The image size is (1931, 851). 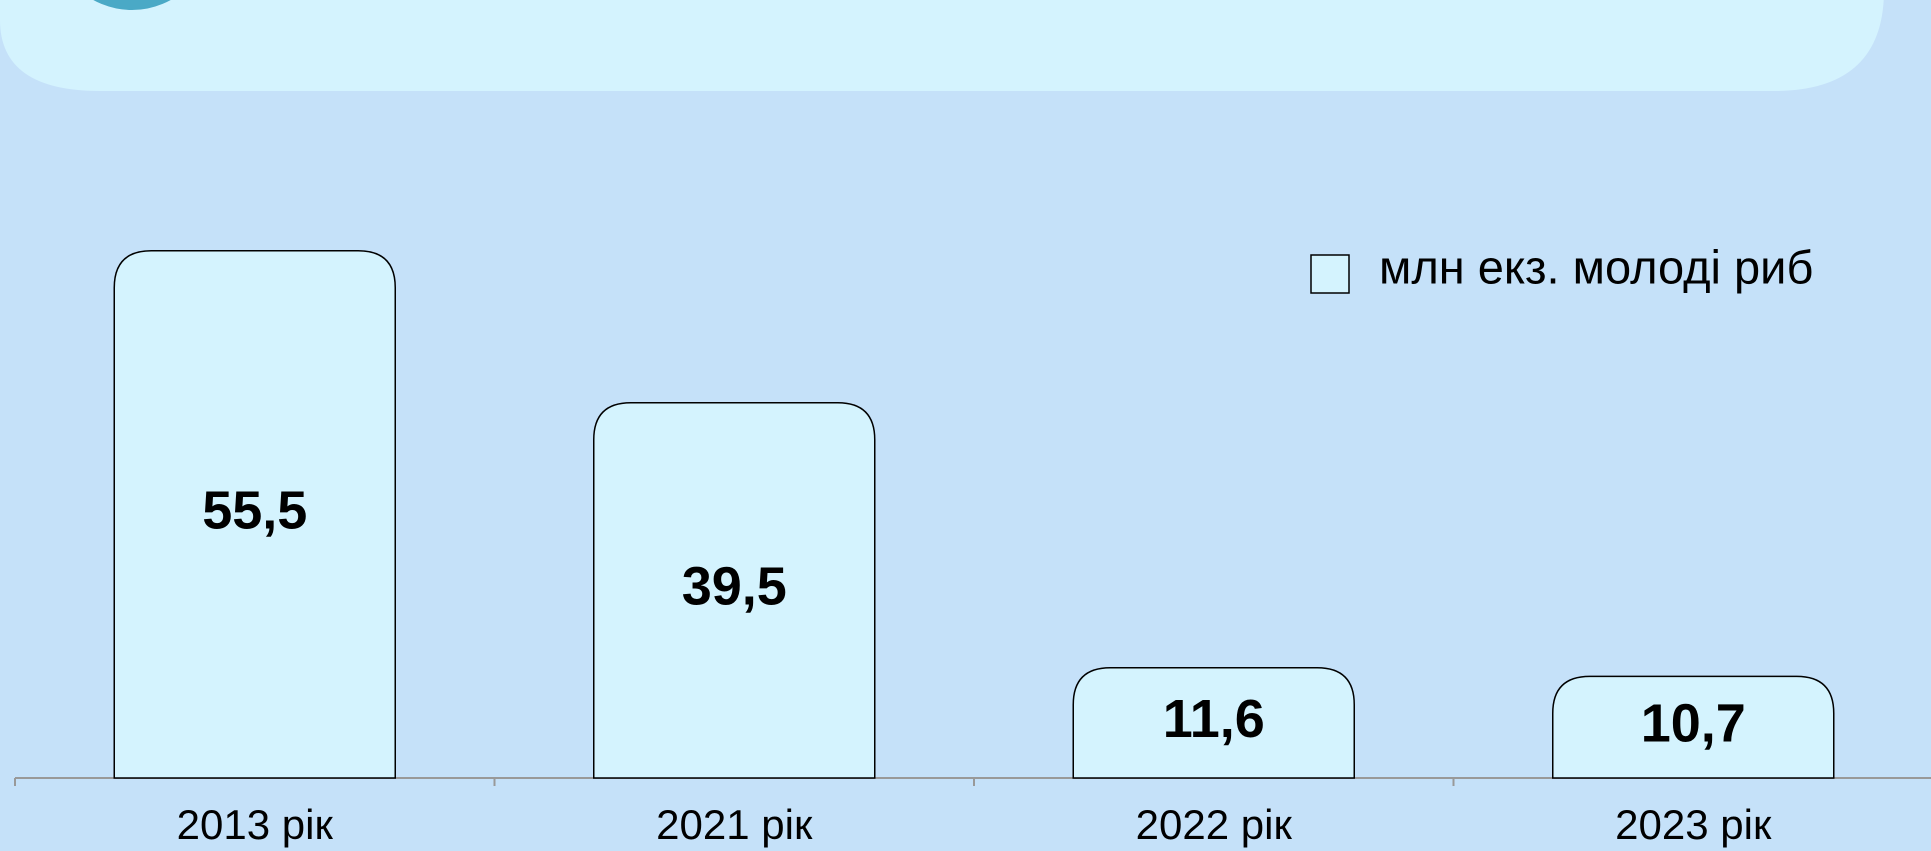 I want to click on x-tick-label: 2013 рік, so click(x=255, y=824).